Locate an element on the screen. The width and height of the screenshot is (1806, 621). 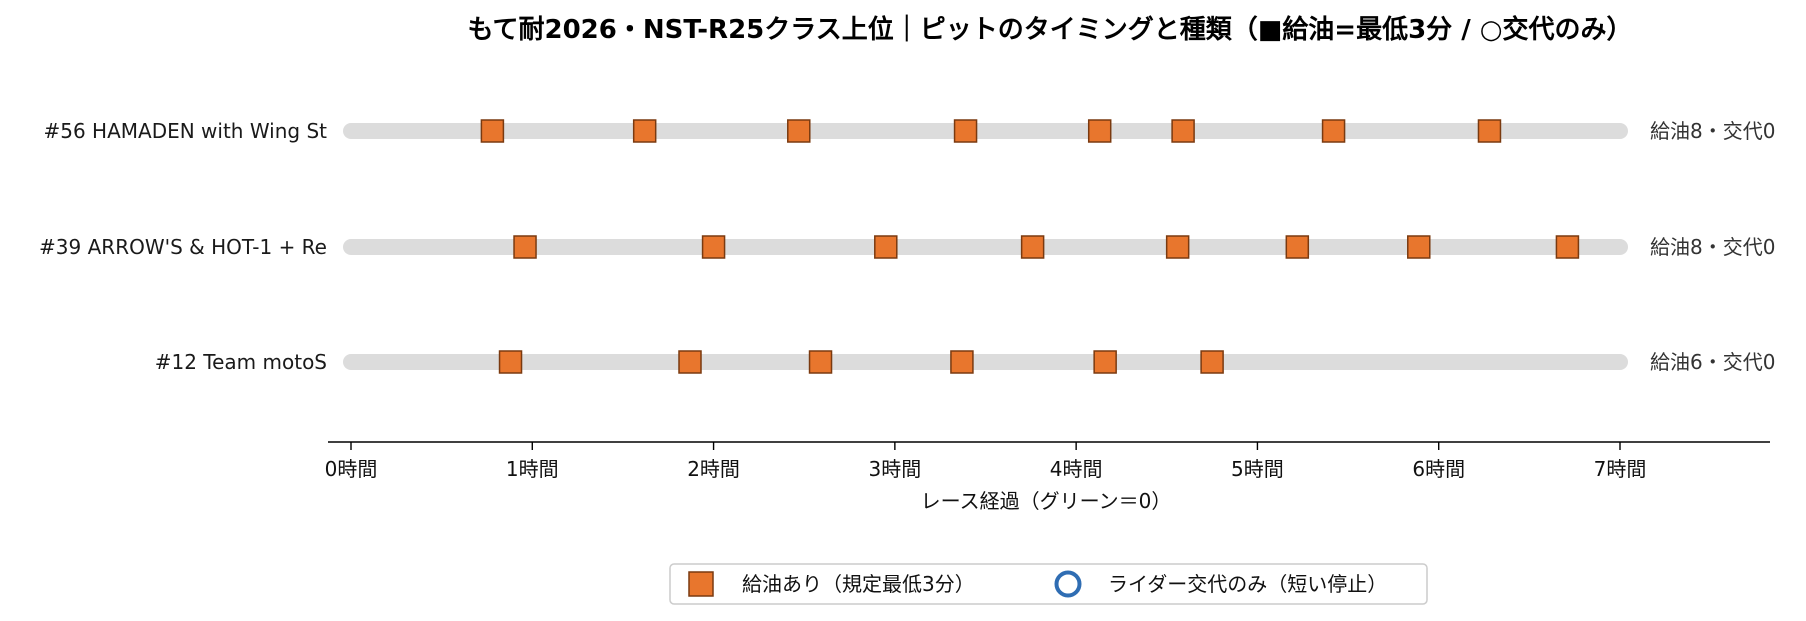
x-tick-label: 7時間 is located at coordinates (1620, 469).